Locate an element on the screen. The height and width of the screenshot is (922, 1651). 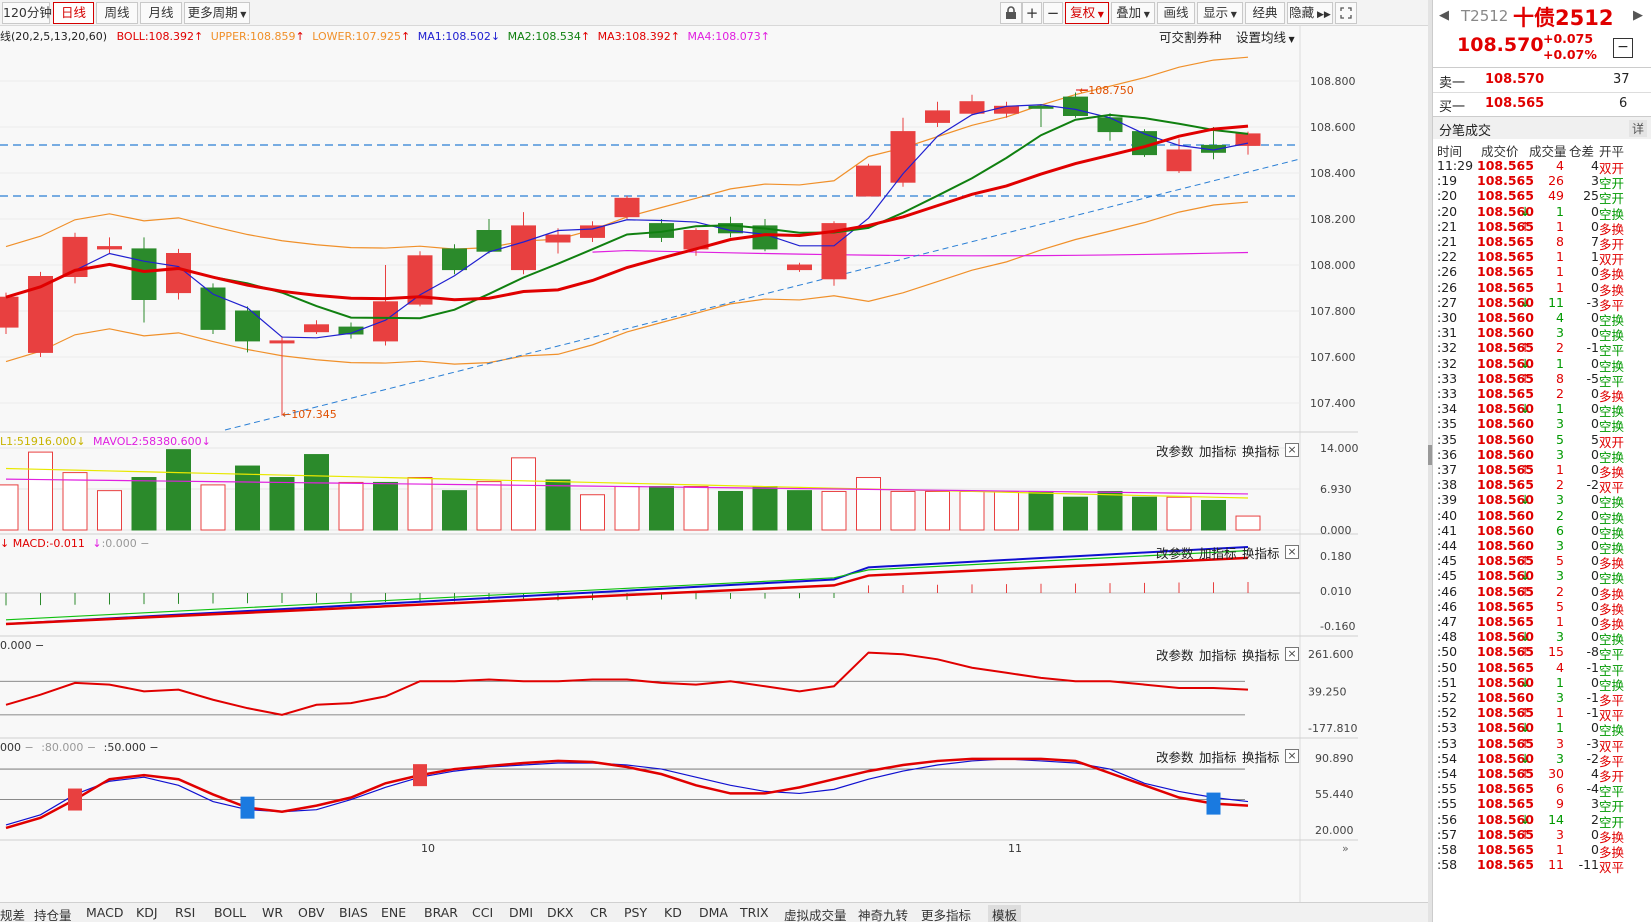
period-daily-button: 日线 is located at coordinates (73, 13).